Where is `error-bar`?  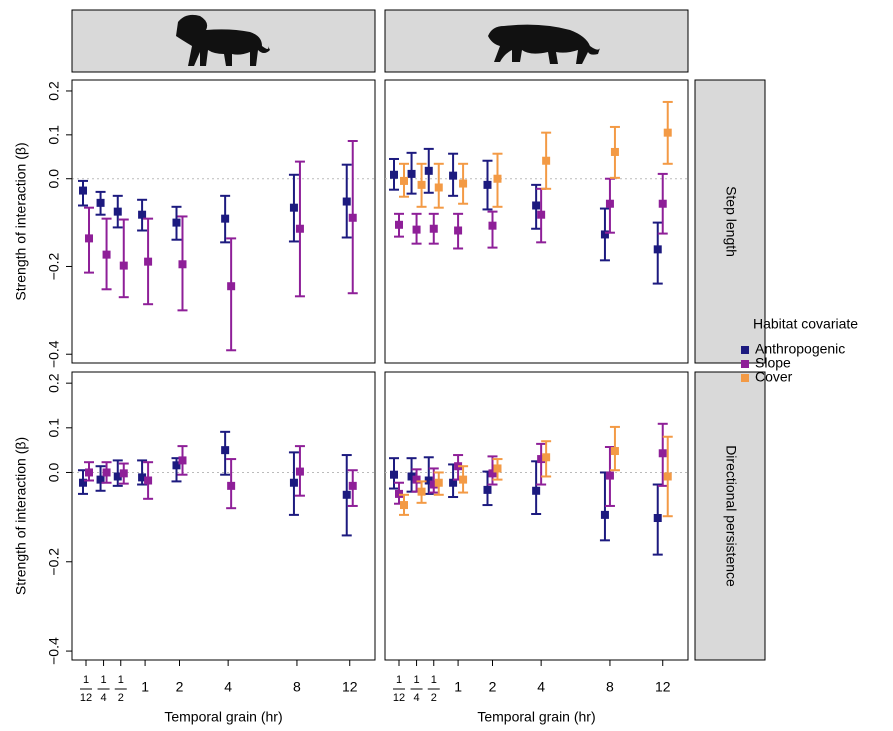
error-bar is located at coordinates (541, 464).